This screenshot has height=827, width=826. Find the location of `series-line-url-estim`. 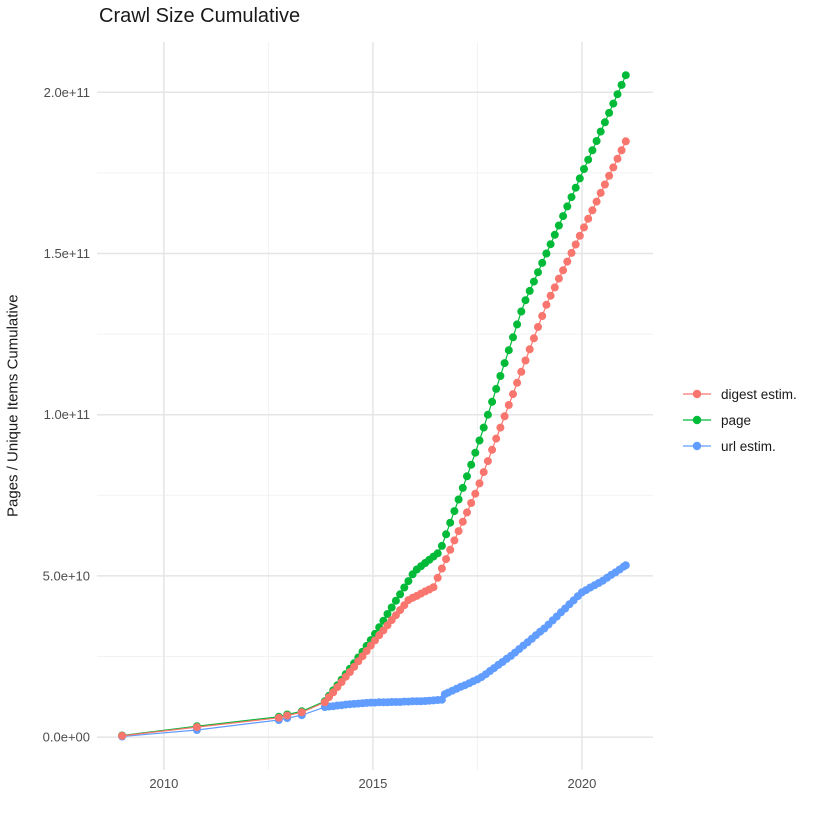

series-line-url-estim is located at coordinates (374, 651).